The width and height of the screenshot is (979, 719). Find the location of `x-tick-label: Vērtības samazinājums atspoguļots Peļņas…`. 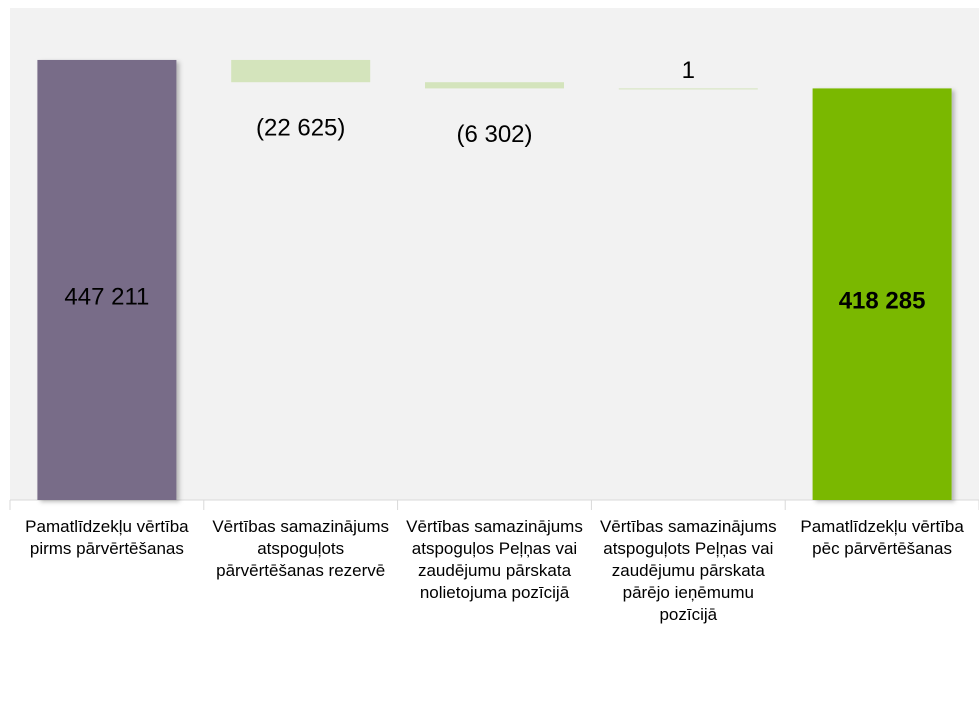

x-tick-label: Vērtības samazinājums atspoguļots Peļņas… is located at coordinates (688, 570).